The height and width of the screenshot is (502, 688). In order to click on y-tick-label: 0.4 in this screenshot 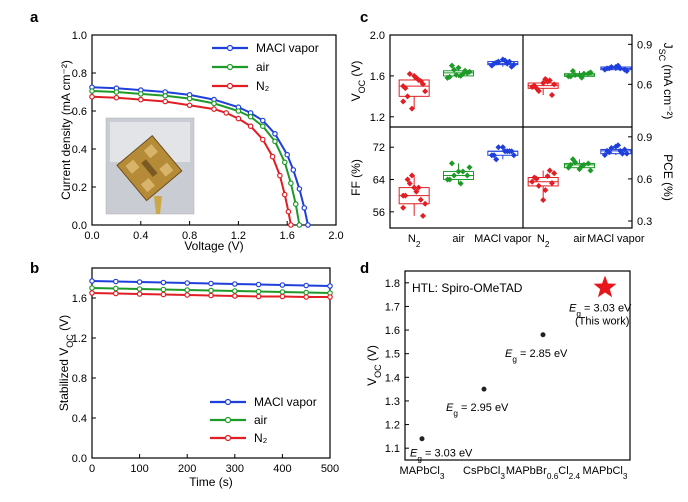, I will do `click(79, 150)`.